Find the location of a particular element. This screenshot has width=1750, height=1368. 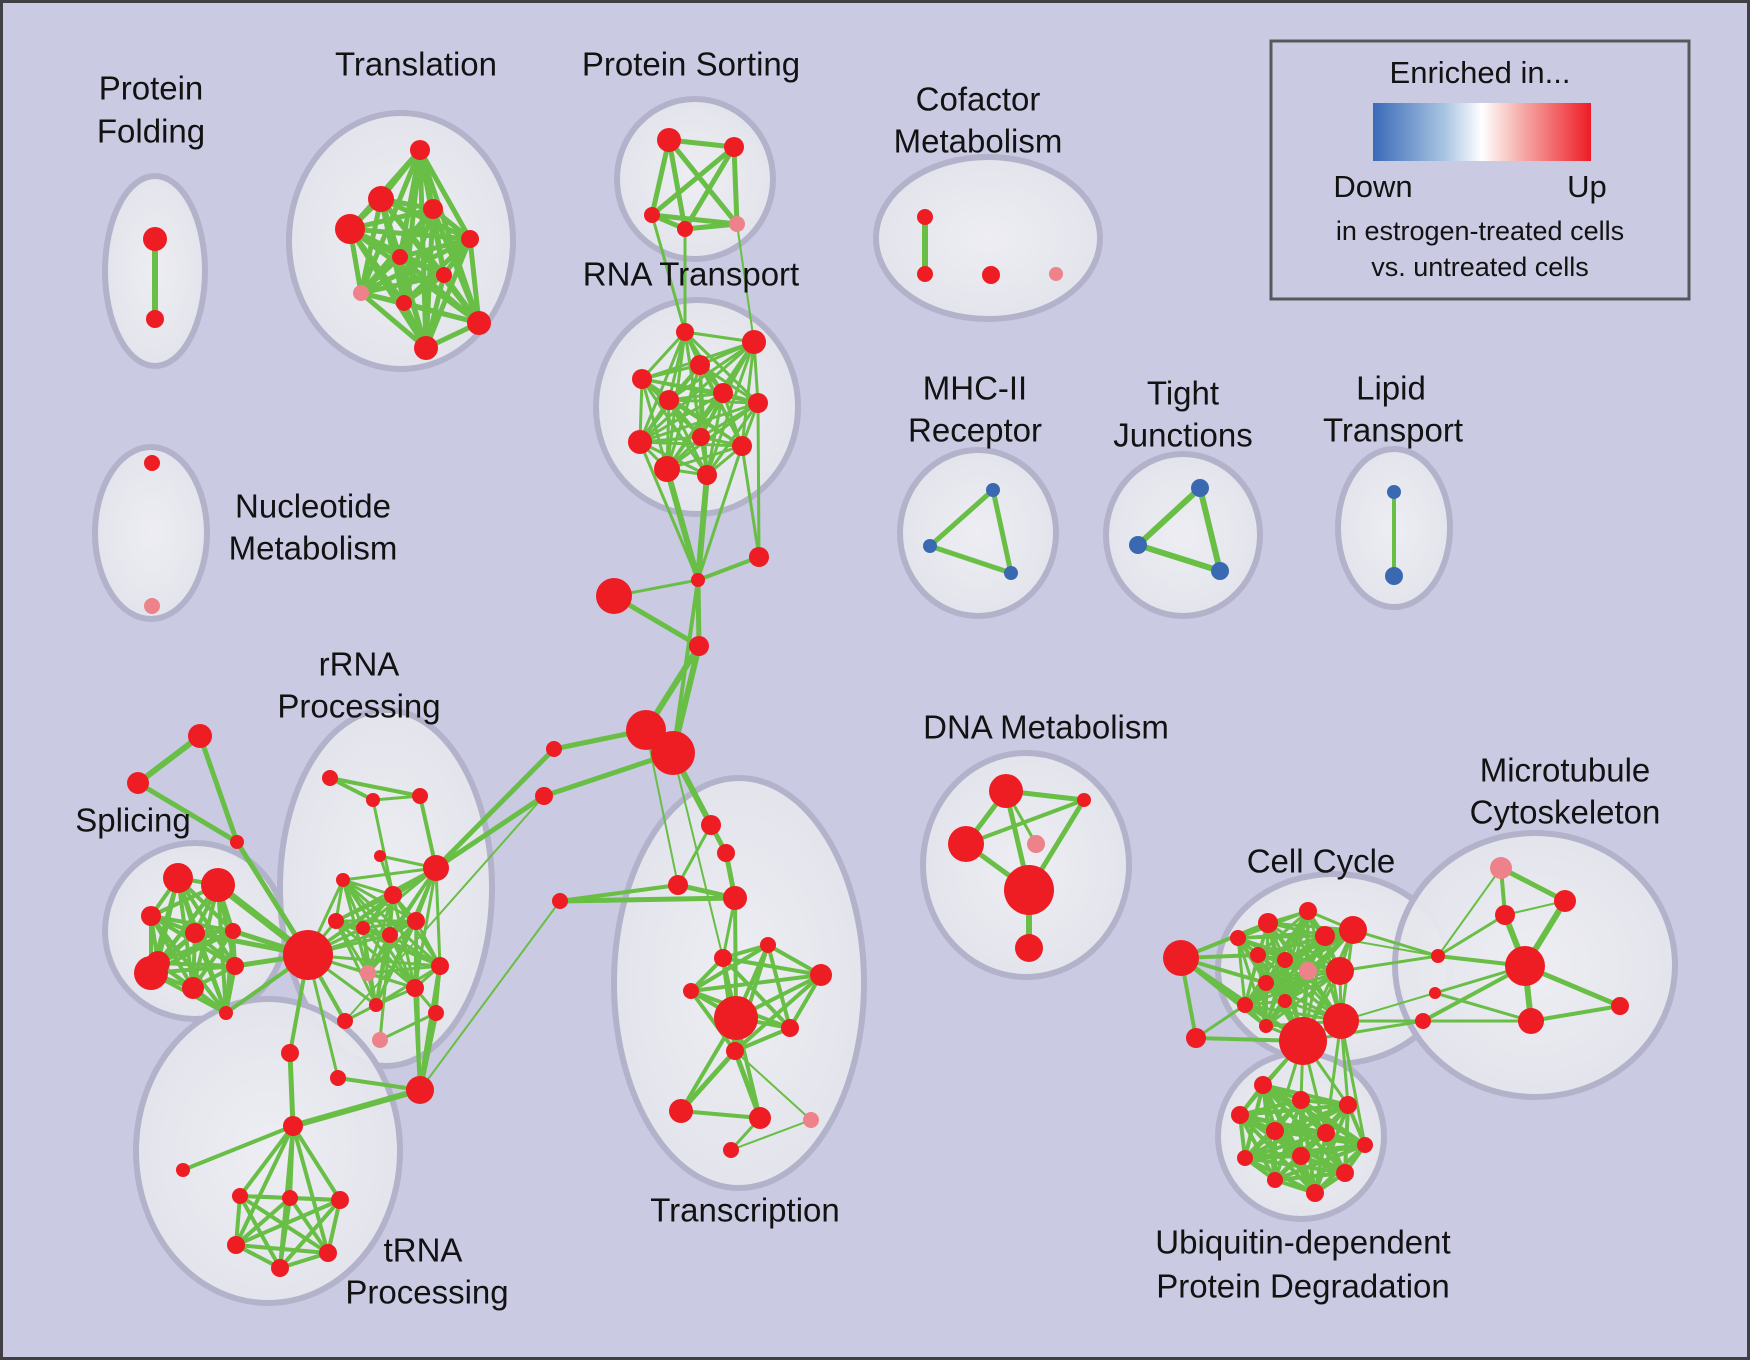

network-node-cc1-red is located at coordinates (1181, 958).